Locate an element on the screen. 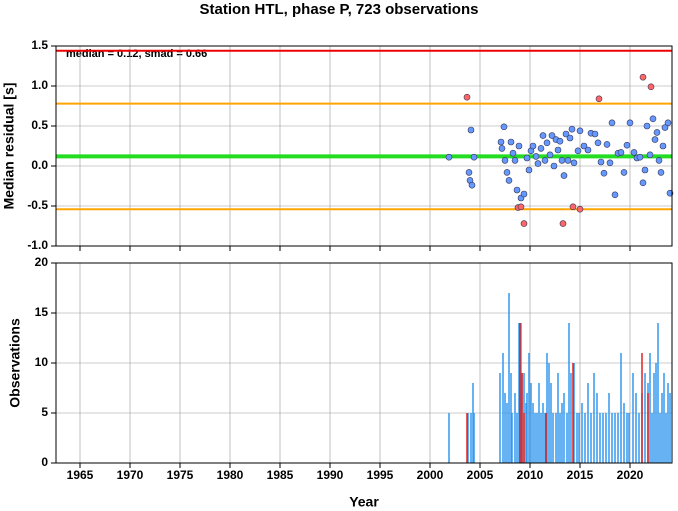  x-tick-label: 1995 is located at coordinates (380, 475).